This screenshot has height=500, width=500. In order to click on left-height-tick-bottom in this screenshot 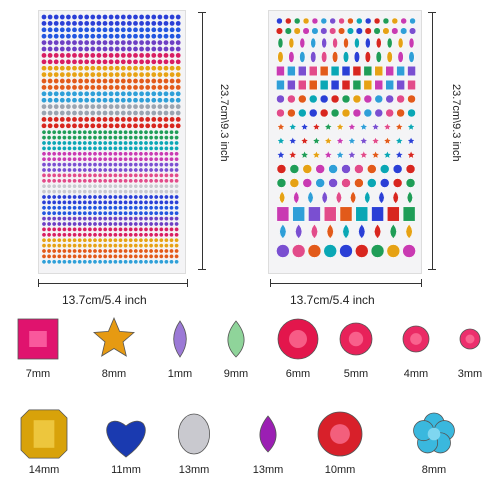, I will do `click(202, 269)`.